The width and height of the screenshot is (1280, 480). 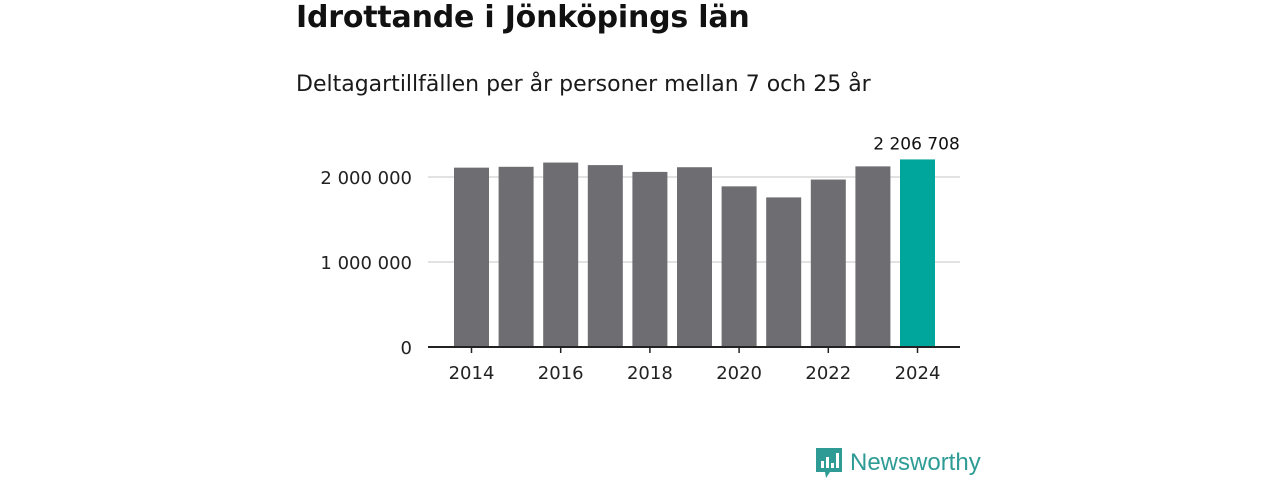 I want to click on y-tick-label: 0, so click(x=406, y=348).